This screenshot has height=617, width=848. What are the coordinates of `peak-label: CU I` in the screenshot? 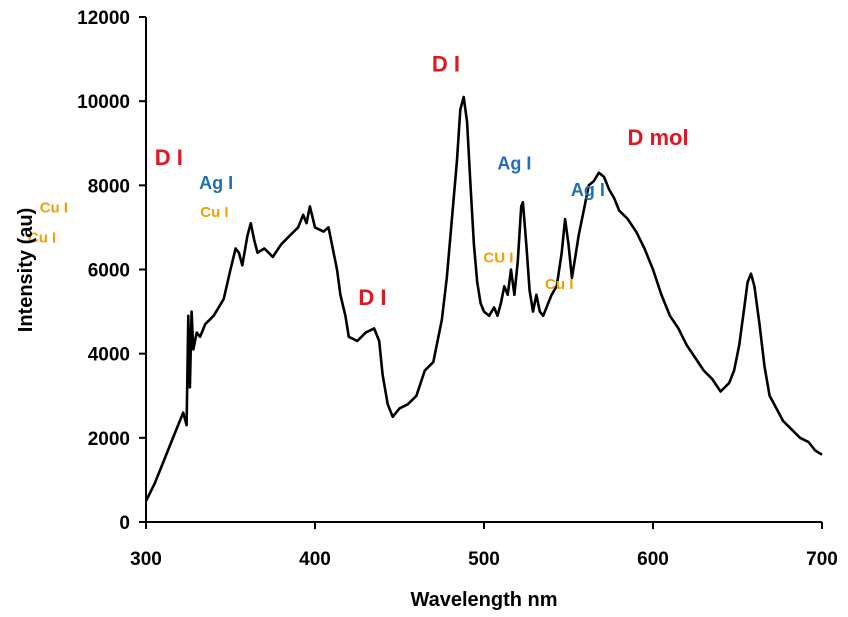 It's located at (498, 257).